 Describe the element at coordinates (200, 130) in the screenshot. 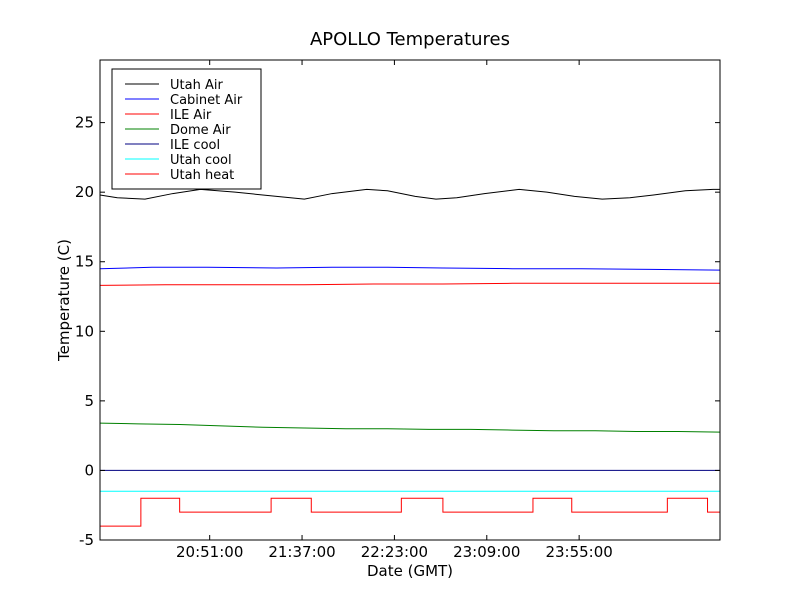

I see `legend-label: Dome Air` at that location.